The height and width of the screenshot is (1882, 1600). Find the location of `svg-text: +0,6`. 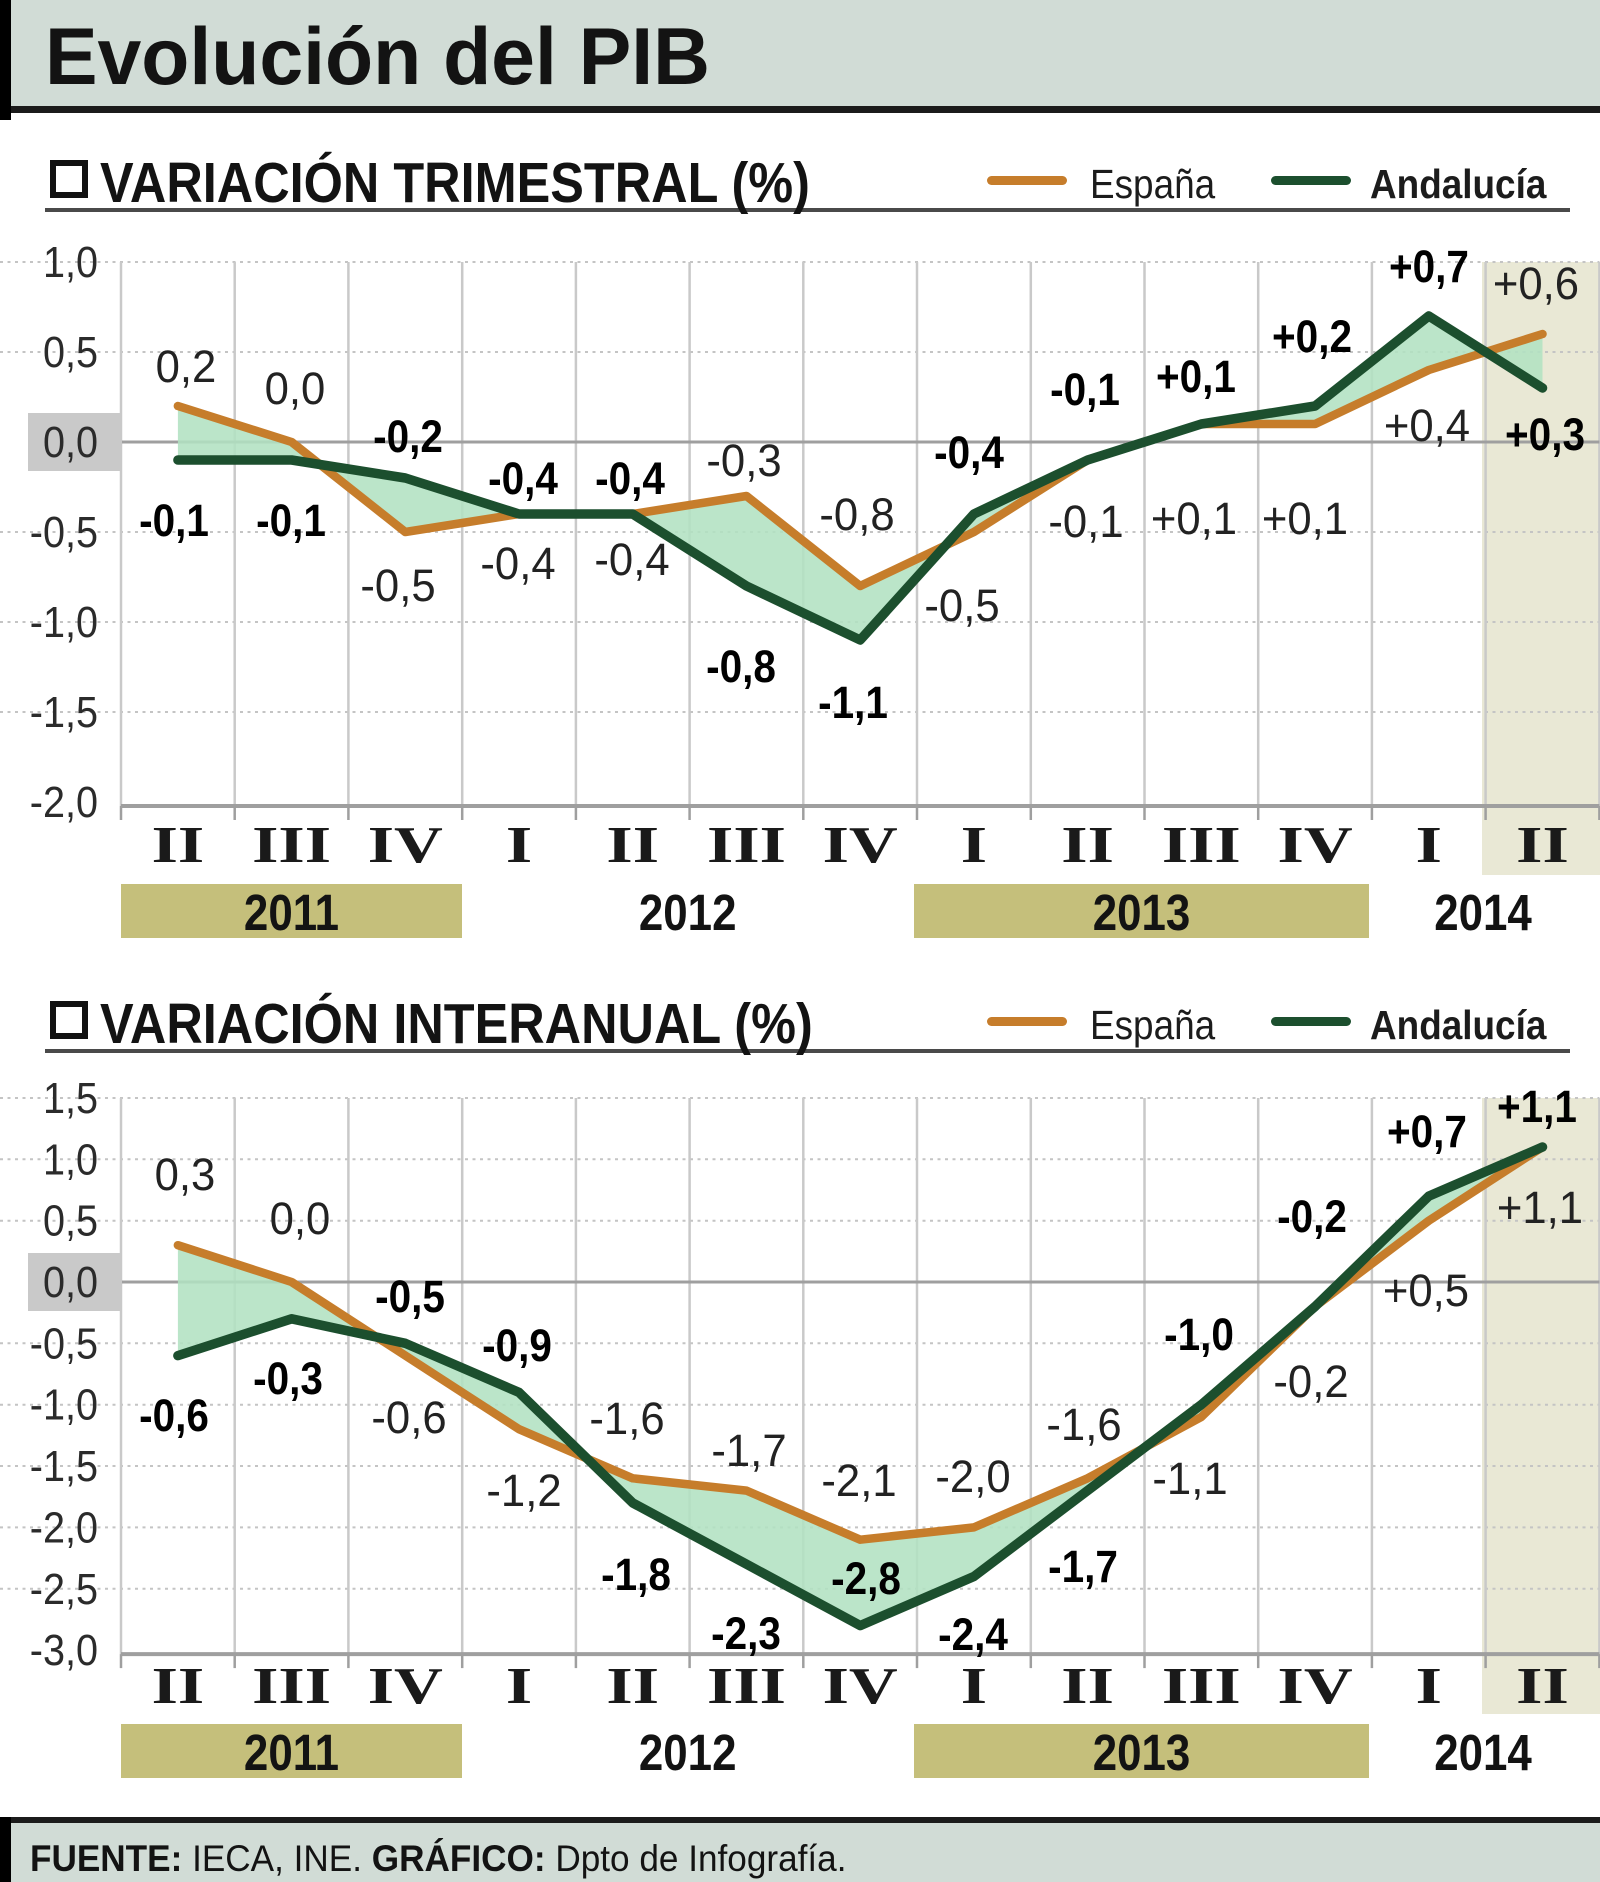

svg-text: +0,6 is located at coordinates (1536, 284).